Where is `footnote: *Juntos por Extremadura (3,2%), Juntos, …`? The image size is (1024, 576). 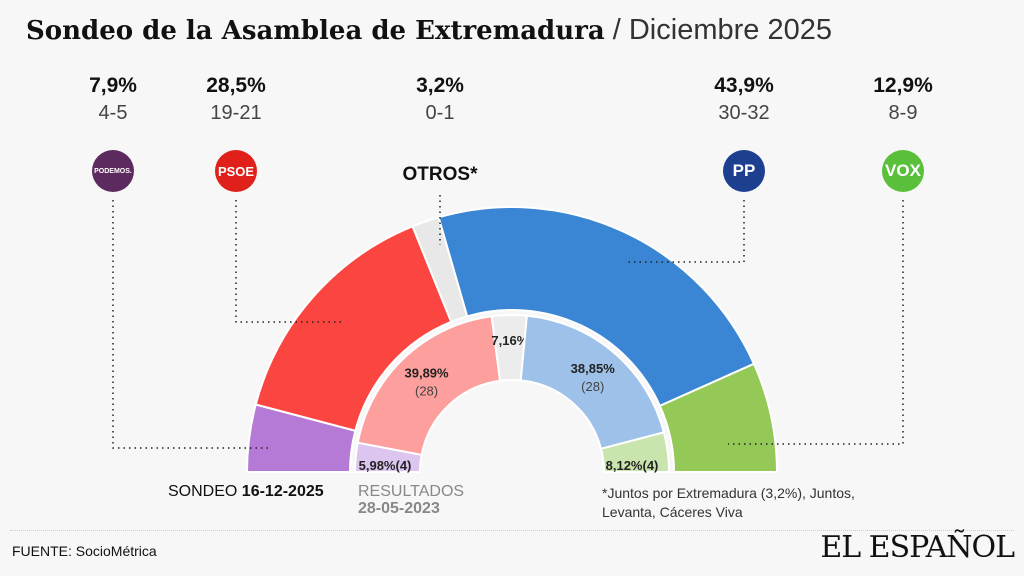
footnote: *Juntos por Extremadura (3,2%), Juntos, … is located at coordinates (728, 502).